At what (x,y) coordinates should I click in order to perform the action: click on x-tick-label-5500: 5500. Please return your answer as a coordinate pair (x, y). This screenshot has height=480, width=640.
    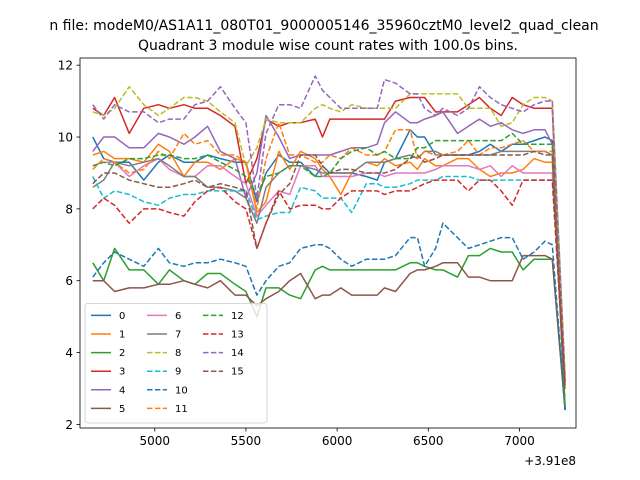
    Looking at the image, I should click on (246, 441).